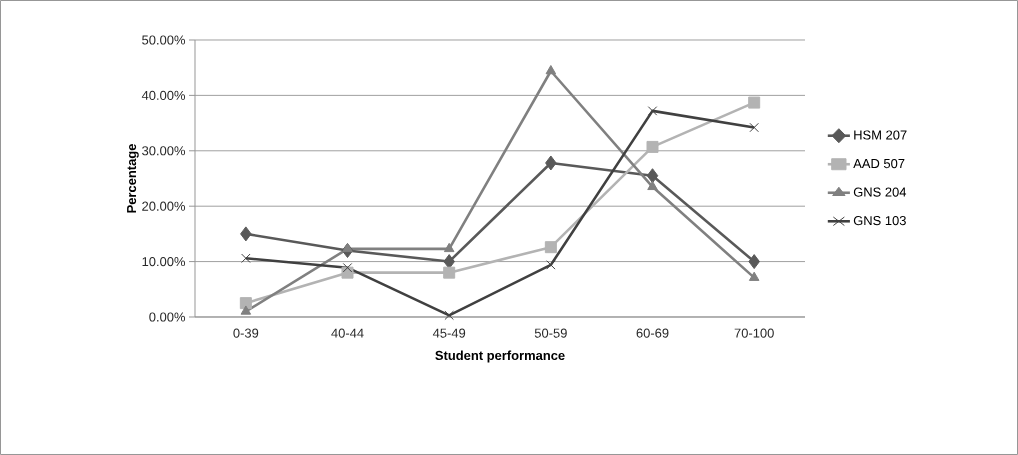 The image size is (1018, 455). I want to click on y-axis-title: Percentage, so click(133, 178).